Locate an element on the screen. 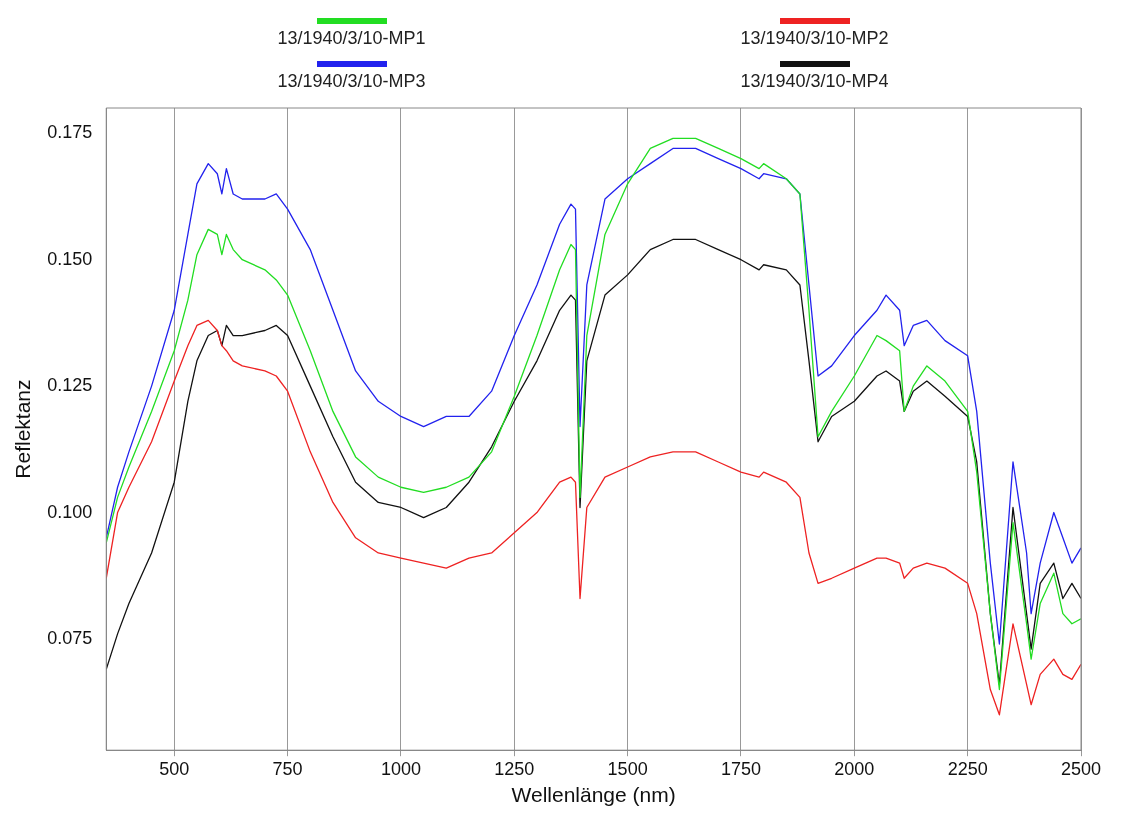 This screenshot has height=813, width=1126. x-tick-label: 1000 is located at coordinates (400, 768).